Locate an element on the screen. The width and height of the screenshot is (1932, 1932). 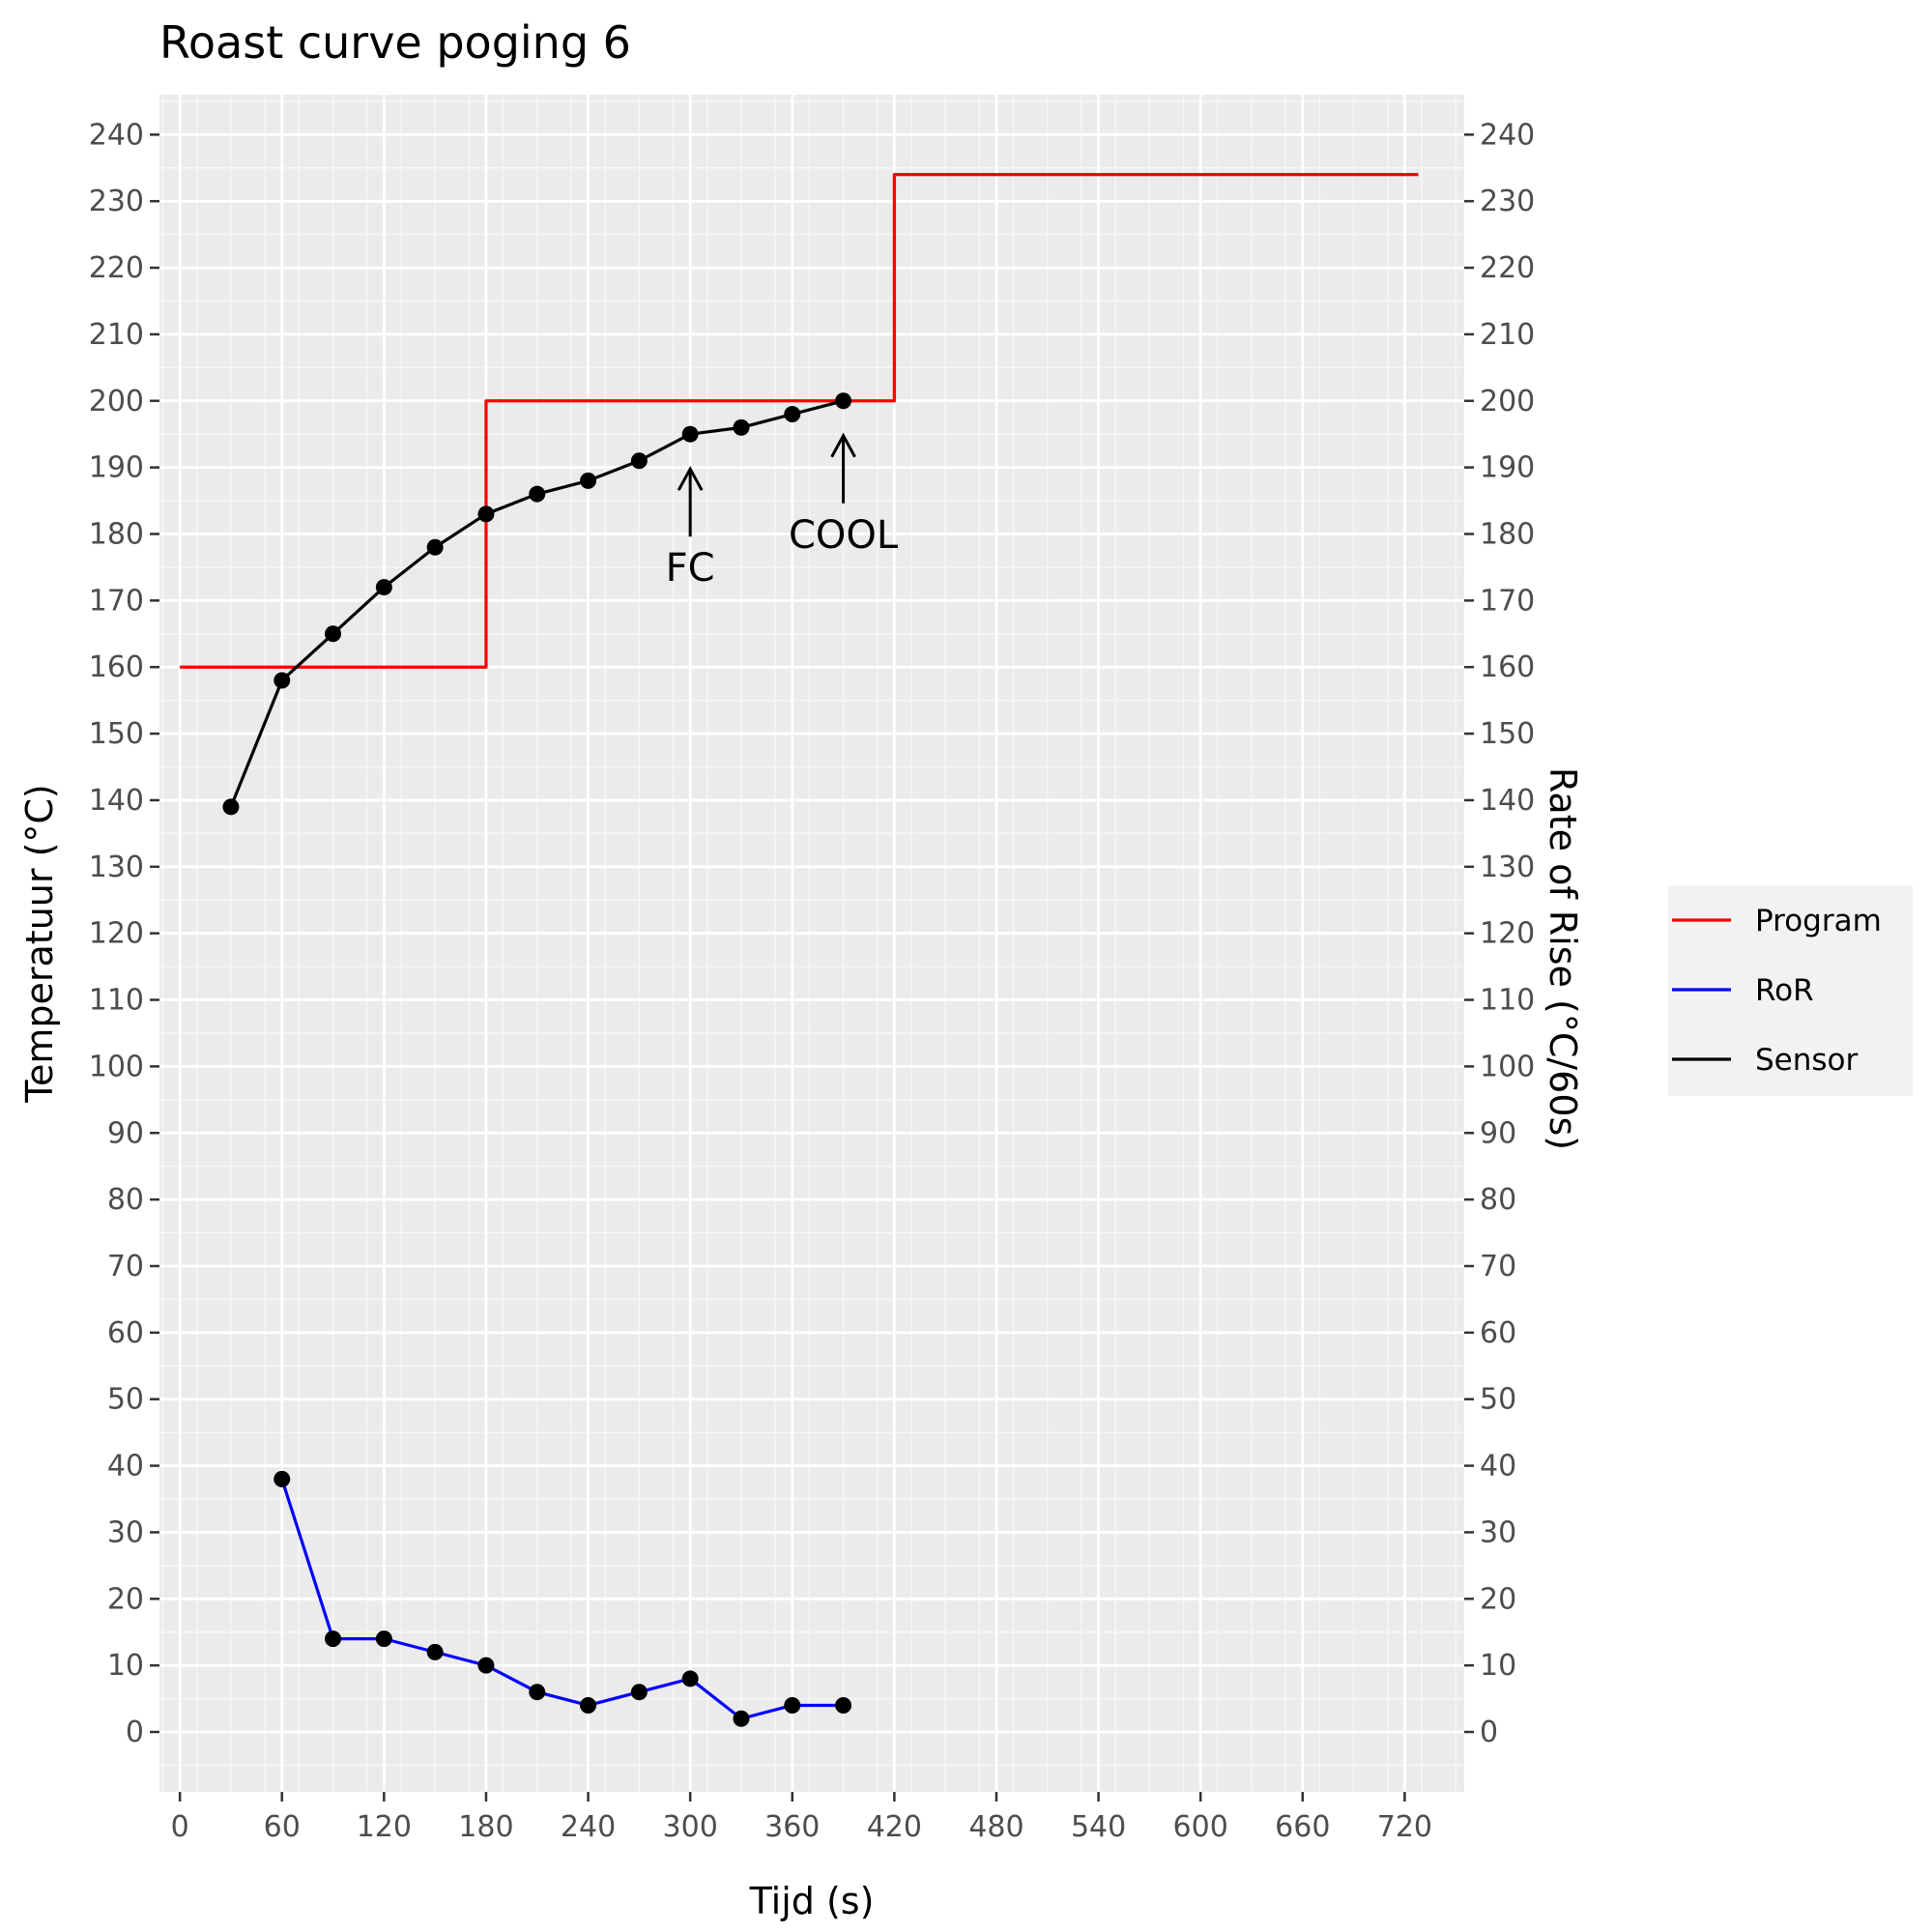
y2-tick-label: 120 is located at coordinates (1507, 934).